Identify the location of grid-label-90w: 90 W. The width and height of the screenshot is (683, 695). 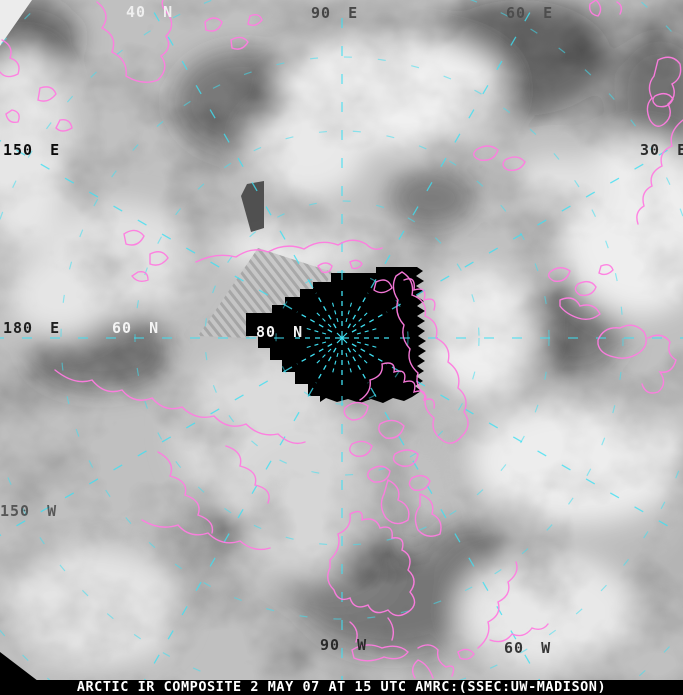
(344, 645).